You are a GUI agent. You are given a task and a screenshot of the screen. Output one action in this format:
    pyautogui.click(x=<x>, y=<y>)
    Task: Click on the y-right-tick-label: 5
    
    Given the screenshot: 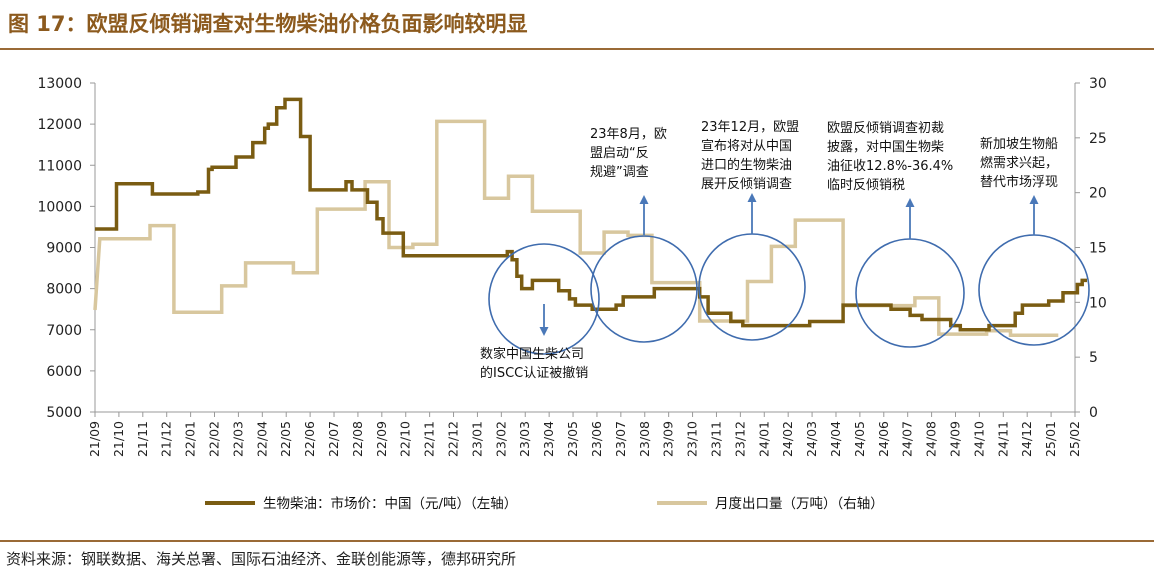 What is the action you would take?
    pyautogui.click(x=1093, y=358)
    